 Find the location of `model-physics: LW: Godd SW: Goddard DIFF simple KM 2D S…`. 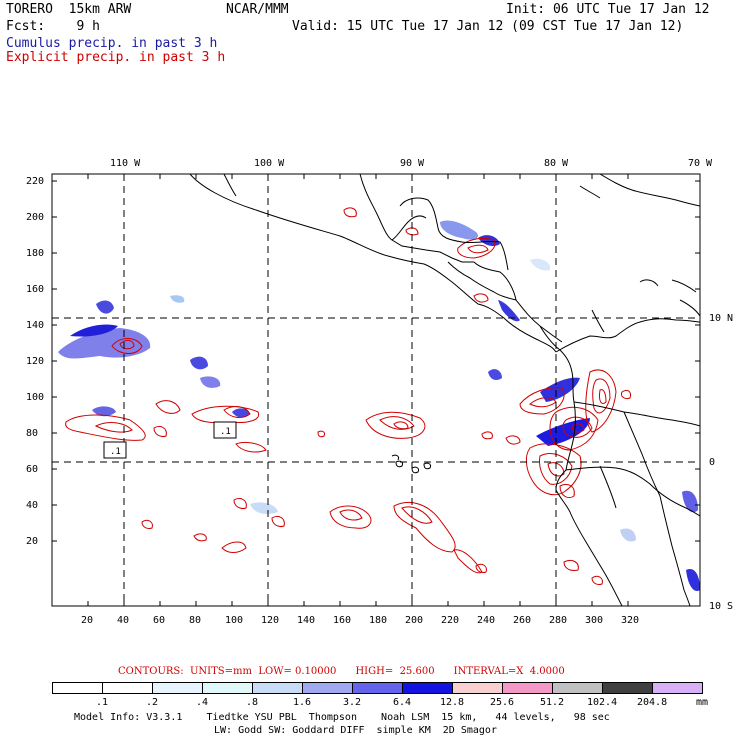

model-physics: LW: Godd SW: Goddard DIFF simple KM 2D S… is located at coordinates (355, 730).